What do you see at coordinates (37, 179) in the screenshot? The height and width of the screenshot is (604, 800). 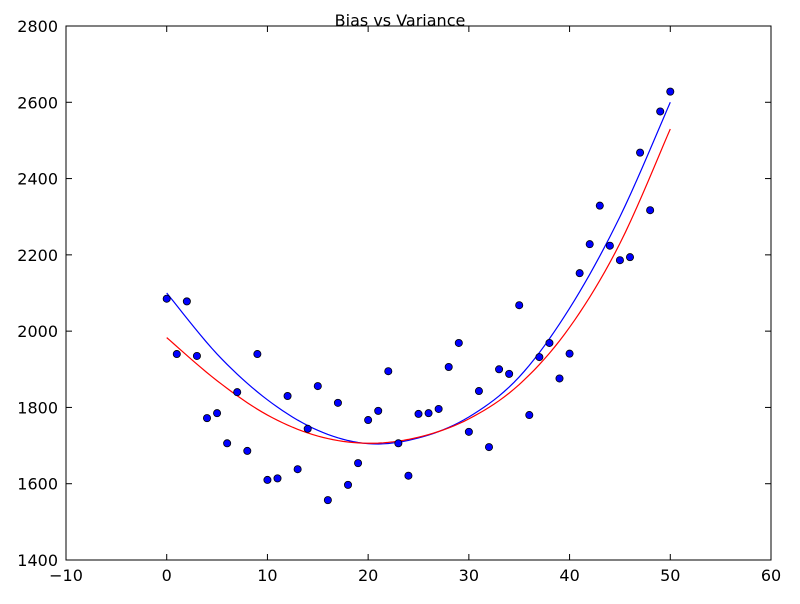 I see `y-tick-label: 2400` at bounding box center [37, 179].